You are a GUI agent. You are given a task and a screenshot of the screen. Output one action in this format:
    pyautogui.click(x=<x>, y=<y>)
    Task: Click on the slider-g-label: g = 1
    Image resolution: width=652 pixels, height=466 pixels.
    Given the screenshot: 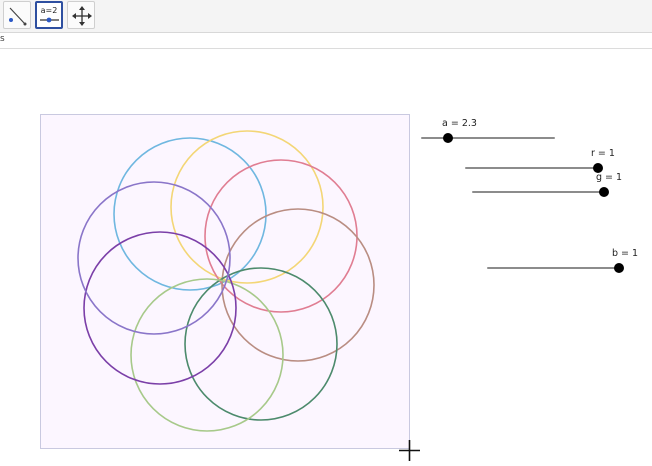 What is the action you would take?
    pyautogui.click(x=609, y=177)
    